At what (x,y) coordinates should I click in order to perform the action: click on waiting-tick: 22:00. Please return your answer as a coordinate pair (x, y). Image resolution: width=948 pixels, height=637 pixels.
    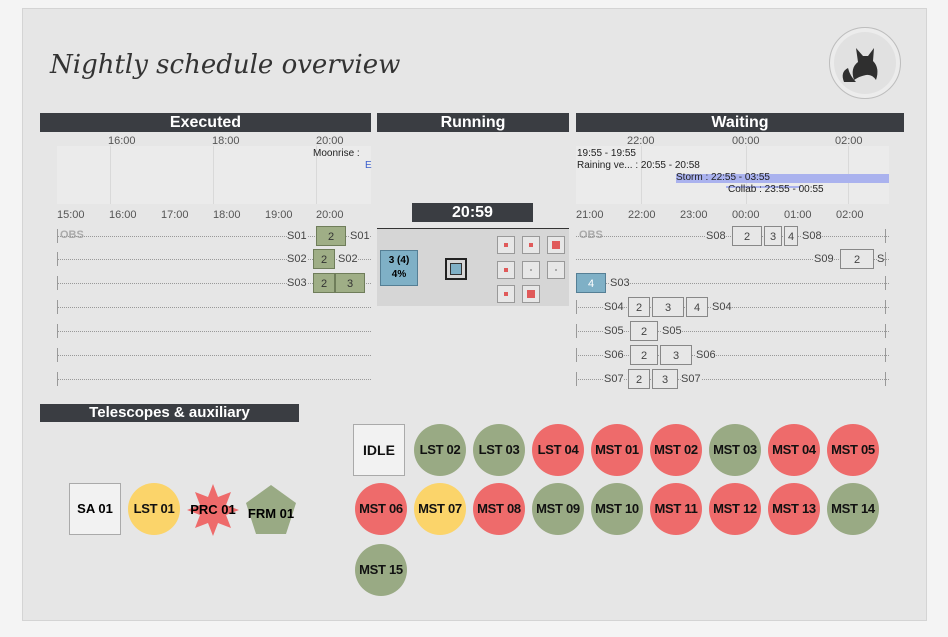
    Looking at the image, I should click on (642, 215).